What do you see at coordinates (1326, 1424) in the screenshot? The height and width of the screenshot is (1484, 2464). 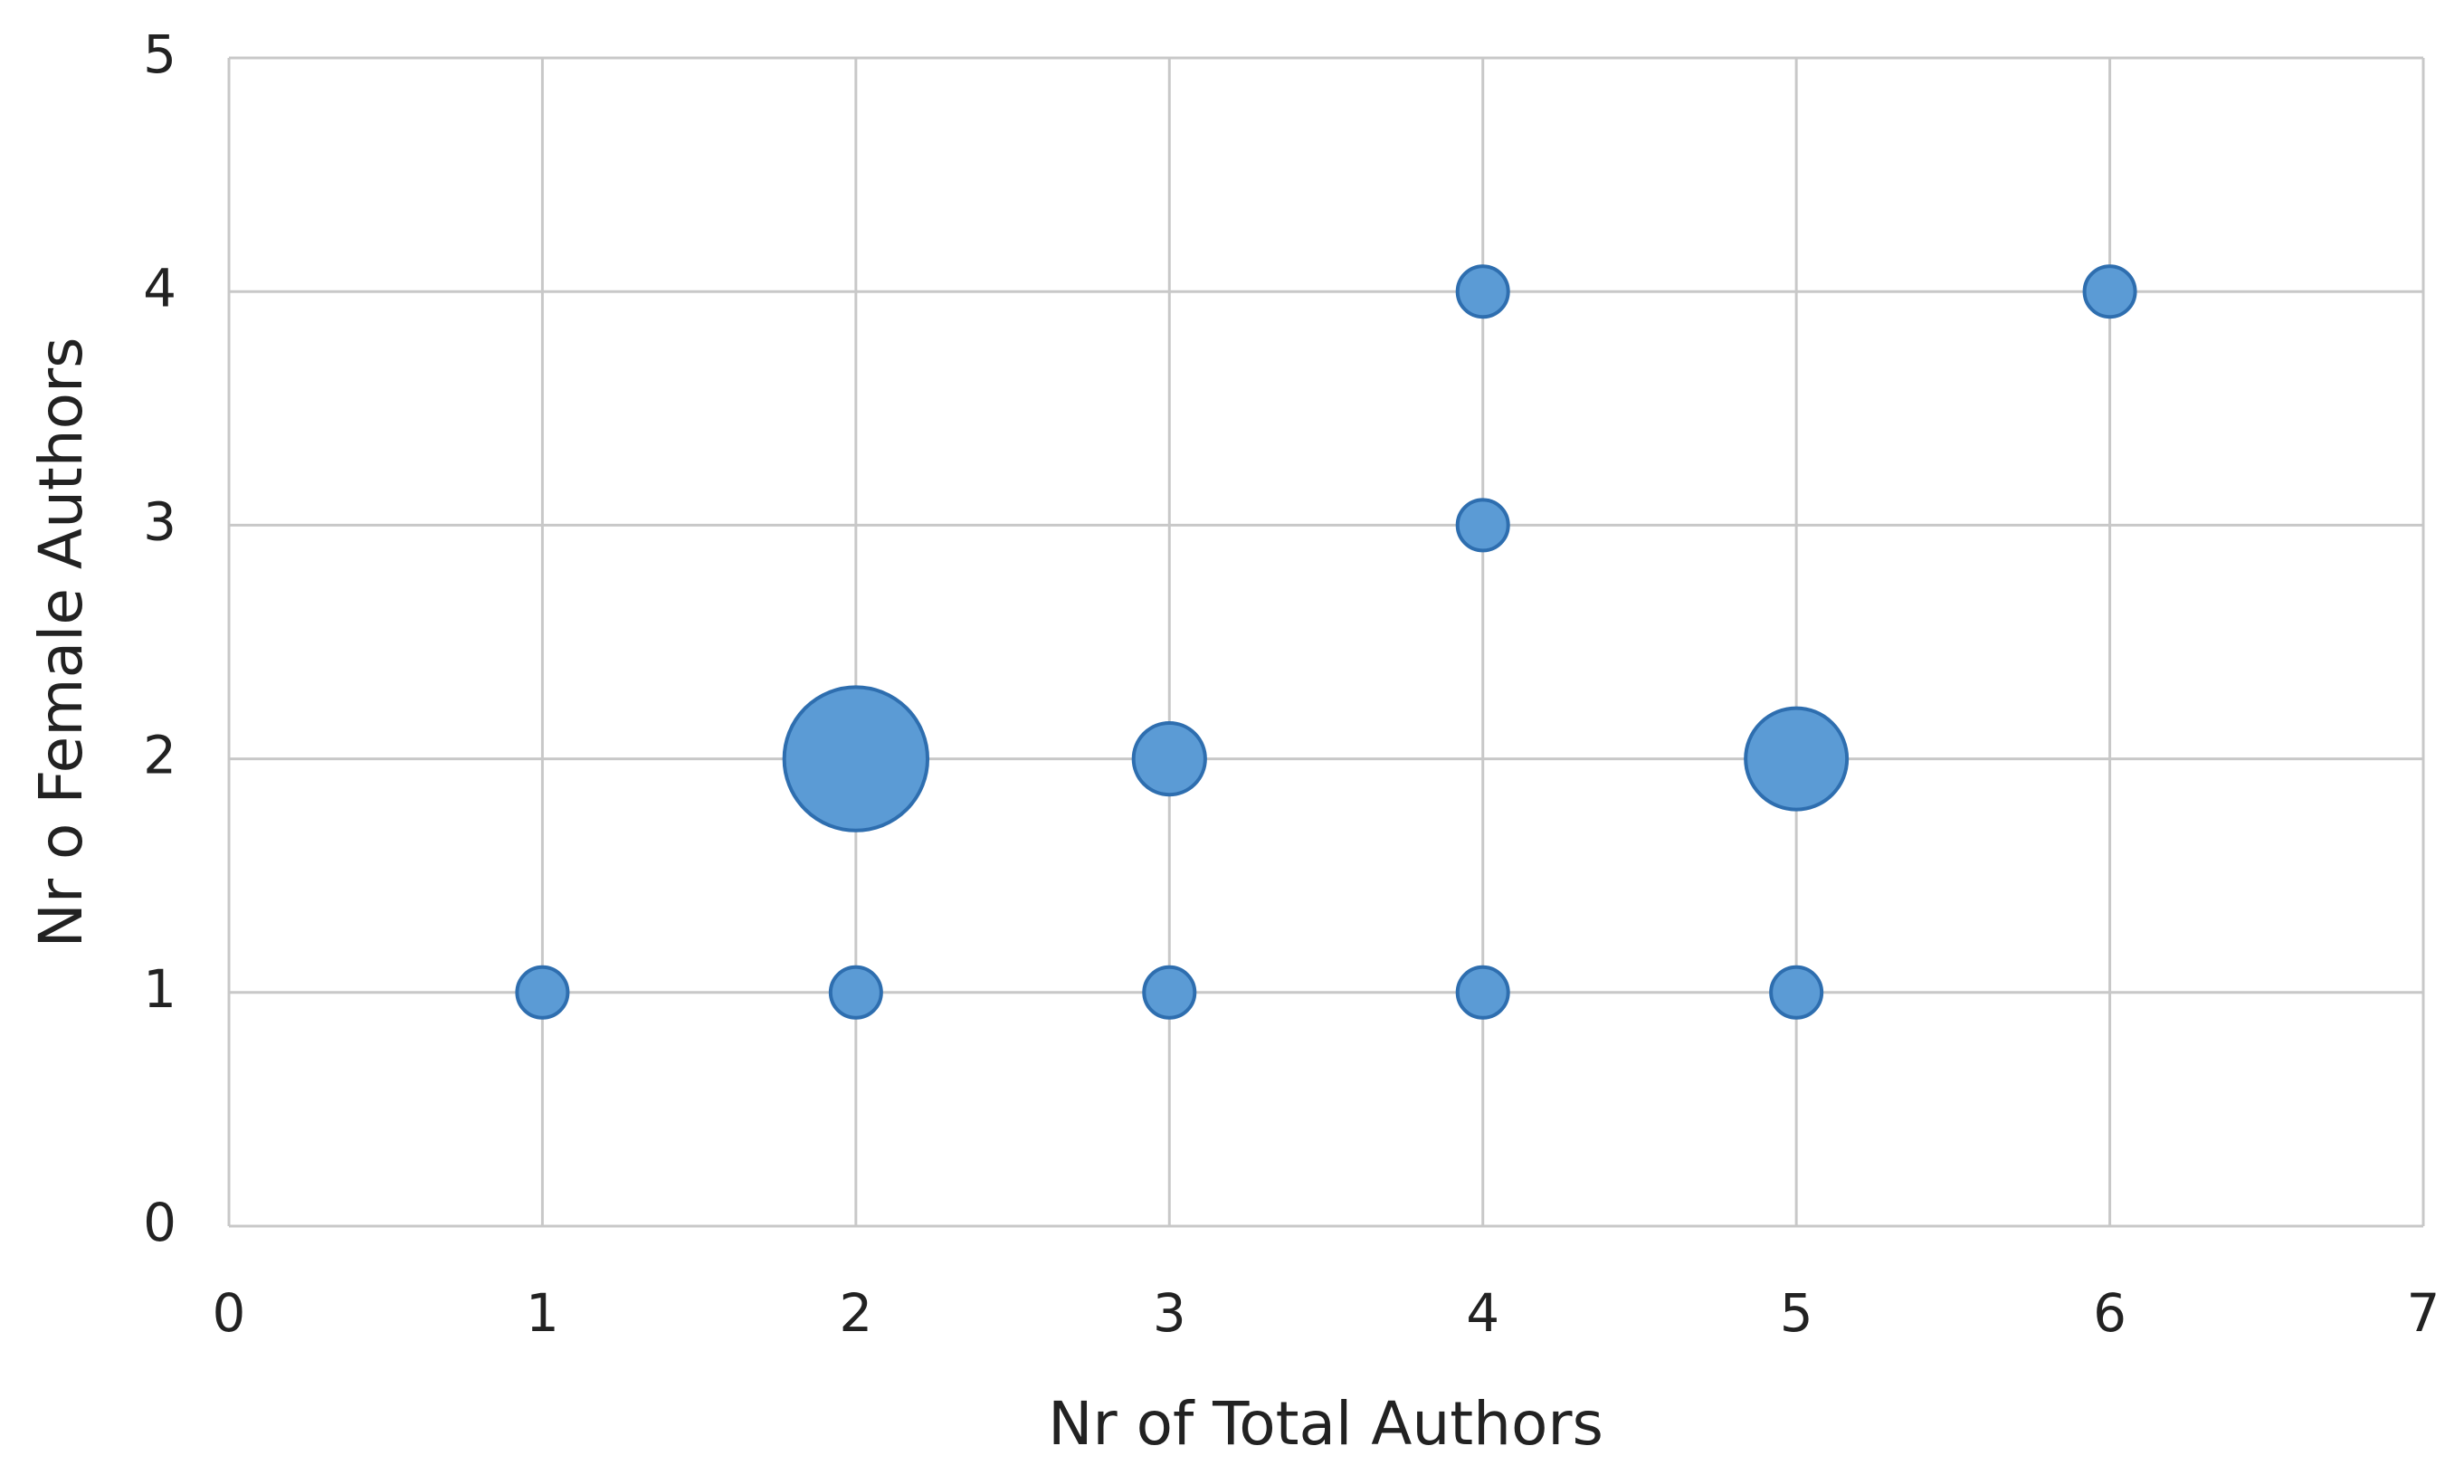 I see `x-axis-title: Nr of Total Authors` at bounding box center [1326, 1424].